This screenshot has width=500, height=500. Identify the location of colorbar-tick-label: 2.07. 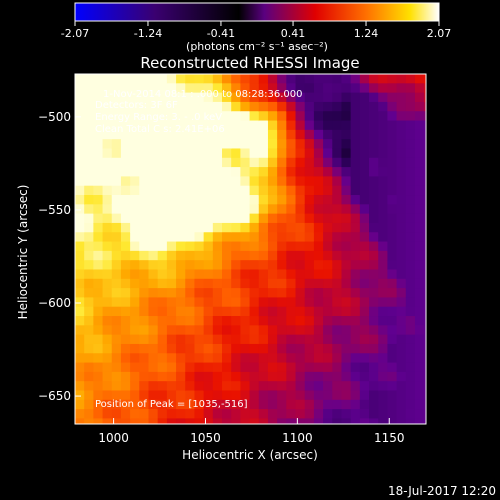
(439, 33).